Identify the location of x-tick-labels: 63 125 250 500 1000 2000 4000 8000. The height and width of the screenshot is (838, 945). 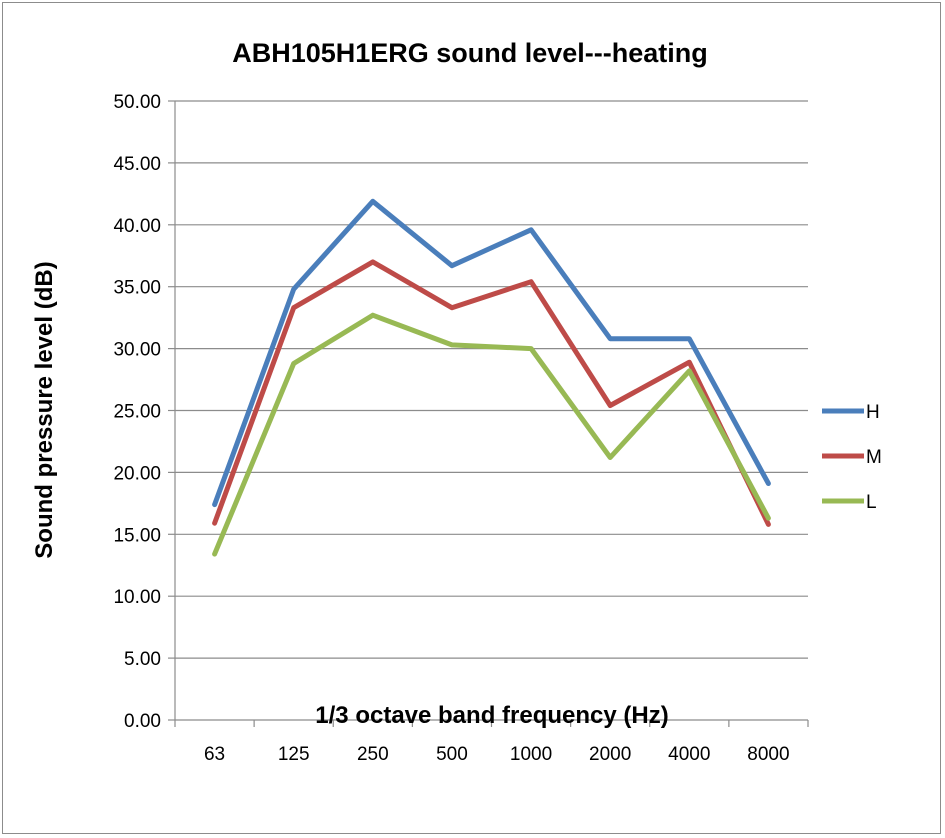
(497, 754).